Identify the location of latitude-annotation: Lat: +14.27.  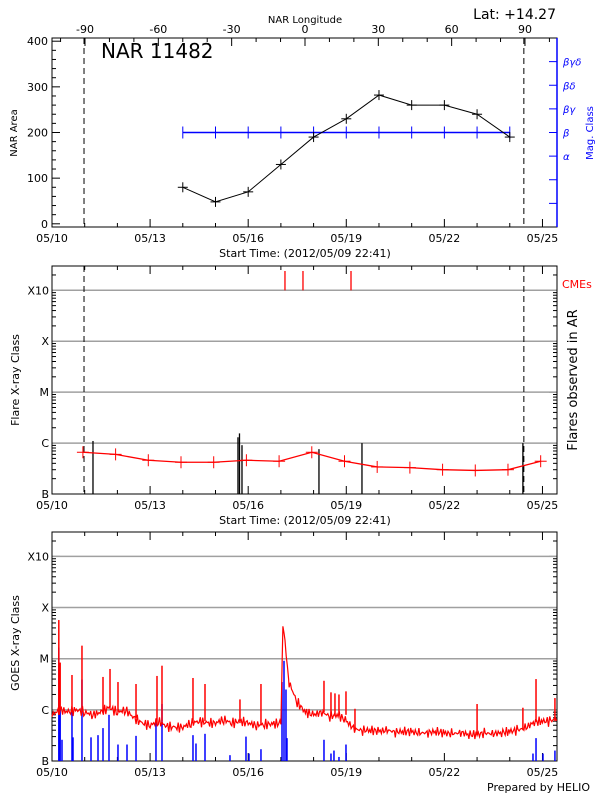
(514, 15).